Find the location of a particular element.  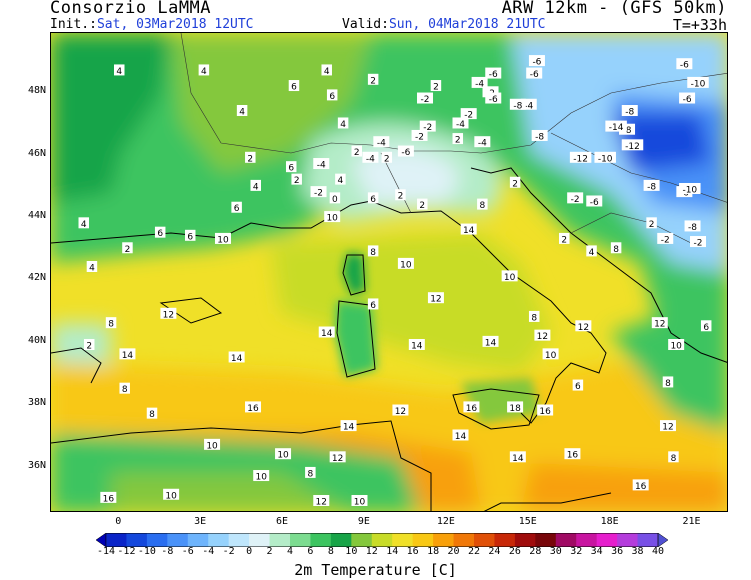

init-value: Sat, 03Mar2018 12UTC is located at coordinates (175, 24).